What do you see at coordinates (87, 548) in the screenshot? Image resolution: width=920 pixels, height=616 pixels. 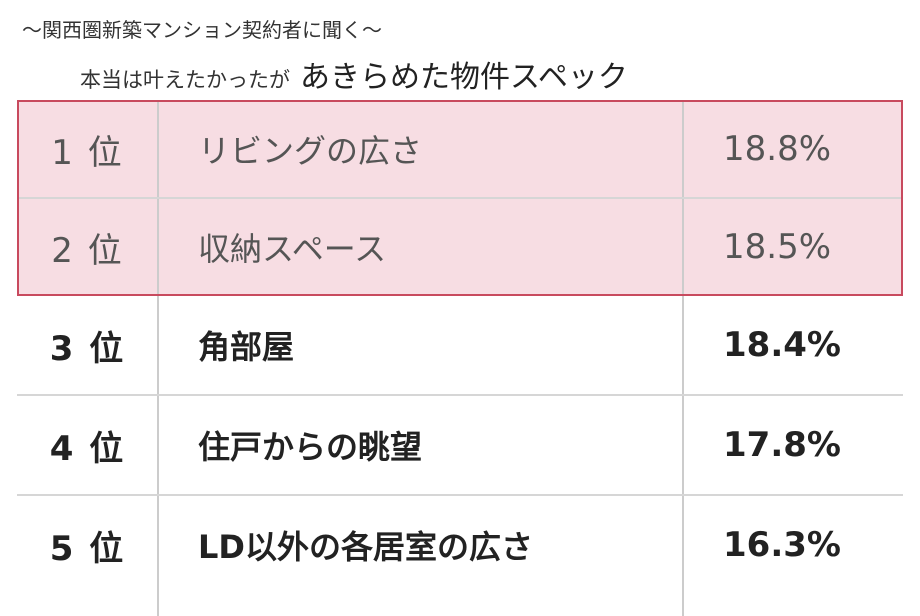 I see `rank-cell: 5 位` at bounding box center [87, 548].